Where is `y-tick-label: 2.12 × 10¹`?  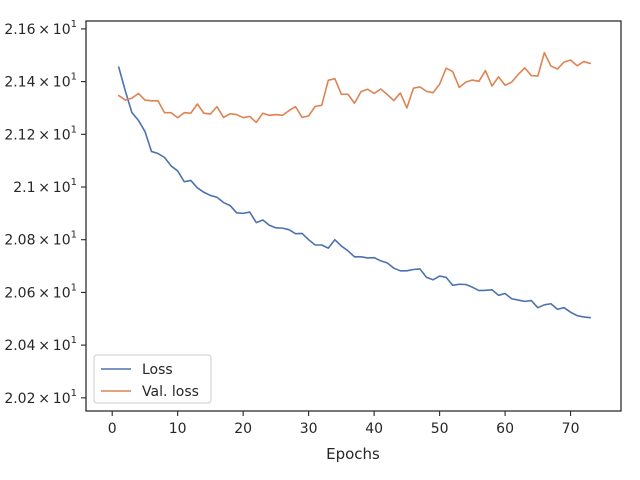 y-tick-label: 2.12 × 10¹ is located at coordinates (40, 133).